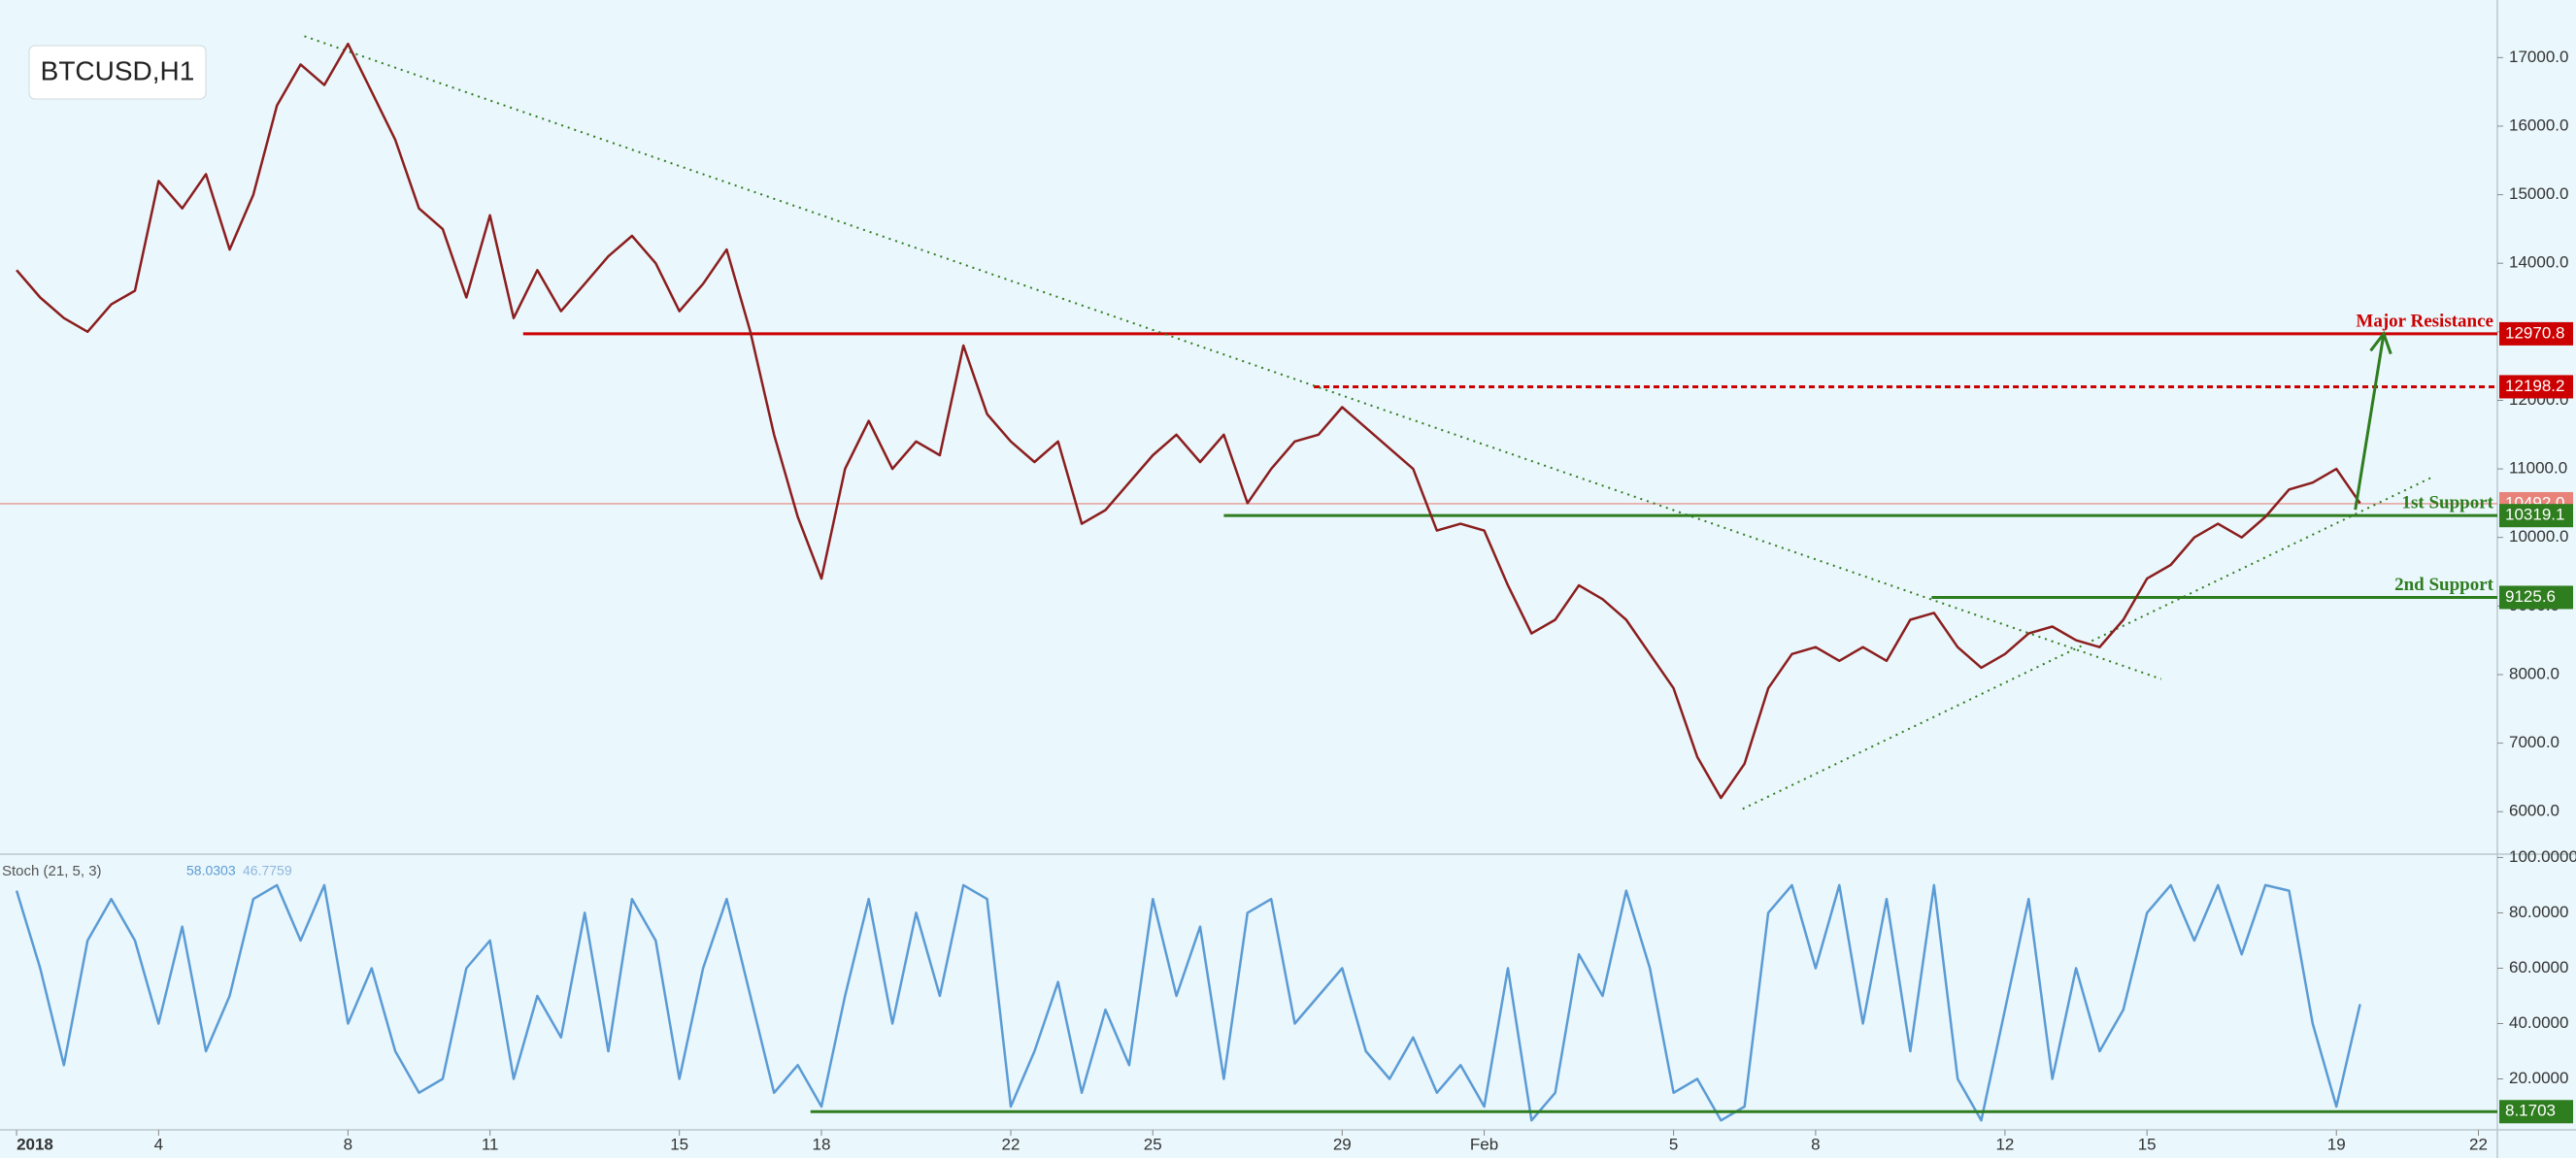  What do you see at coordinates (2444, 585) in the screenshot?
I see `level-name: 2nd Support` at bounding box center [2444, 585].